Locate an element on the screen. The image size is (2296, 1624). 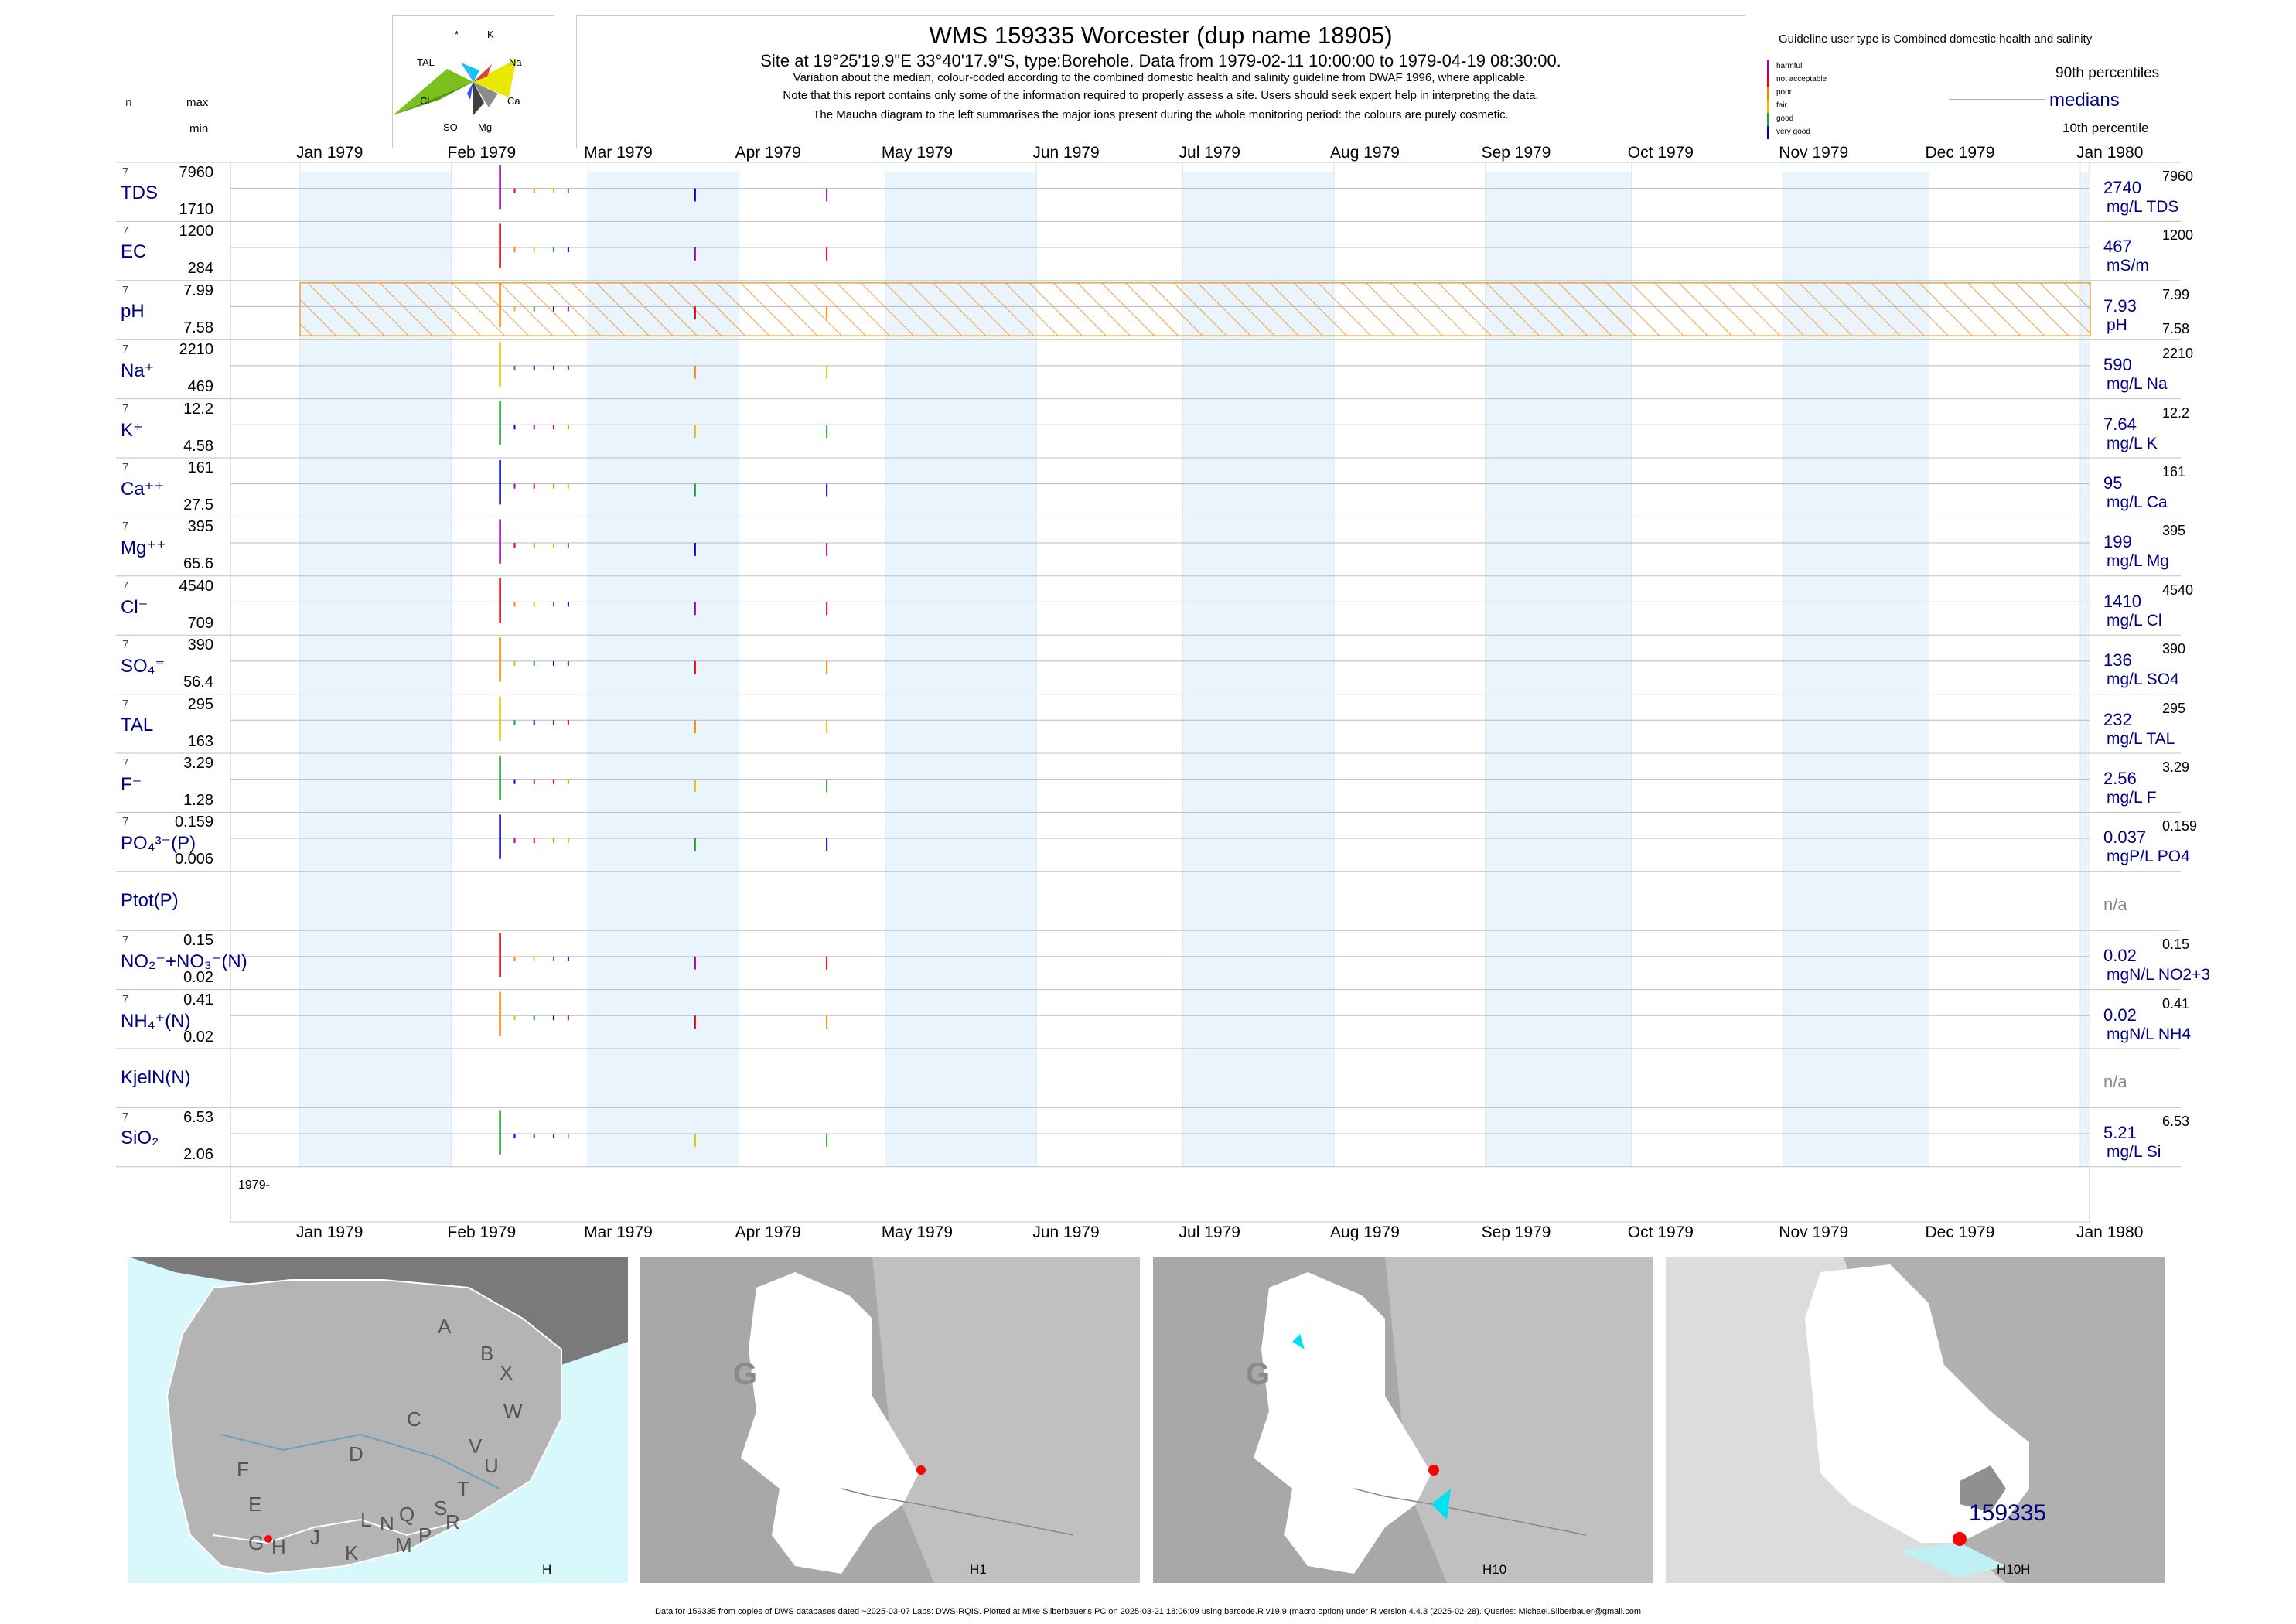
unit-label: mg/L Mg is located at coordinates (2138, 561).